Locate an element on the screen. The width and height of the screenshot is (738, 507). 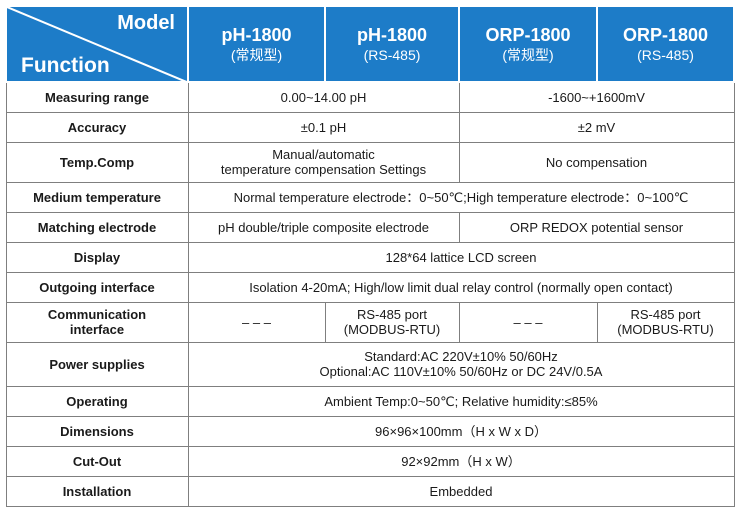
orp-value: ±2 mV is located at coordinates (596, 127).